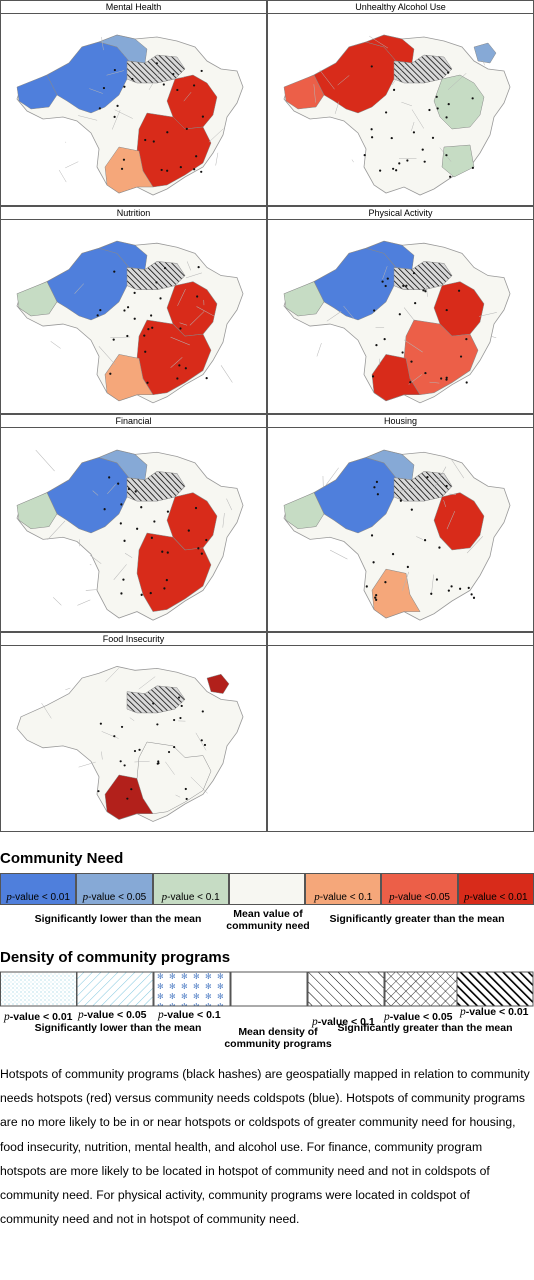  What do you see at coordinates (425, 1028) in the screenshot?
I see `legend-density-greater-label: Significantly greater than the mean` at bounding box center [425, 1028].